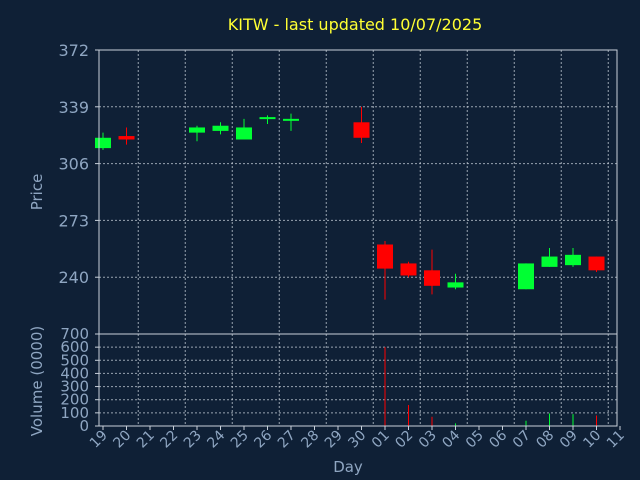  What do you see at coordinates (74, 347) in the screenshot?
I see `volume-tick-label: 600` at bounding box center [74, 347].